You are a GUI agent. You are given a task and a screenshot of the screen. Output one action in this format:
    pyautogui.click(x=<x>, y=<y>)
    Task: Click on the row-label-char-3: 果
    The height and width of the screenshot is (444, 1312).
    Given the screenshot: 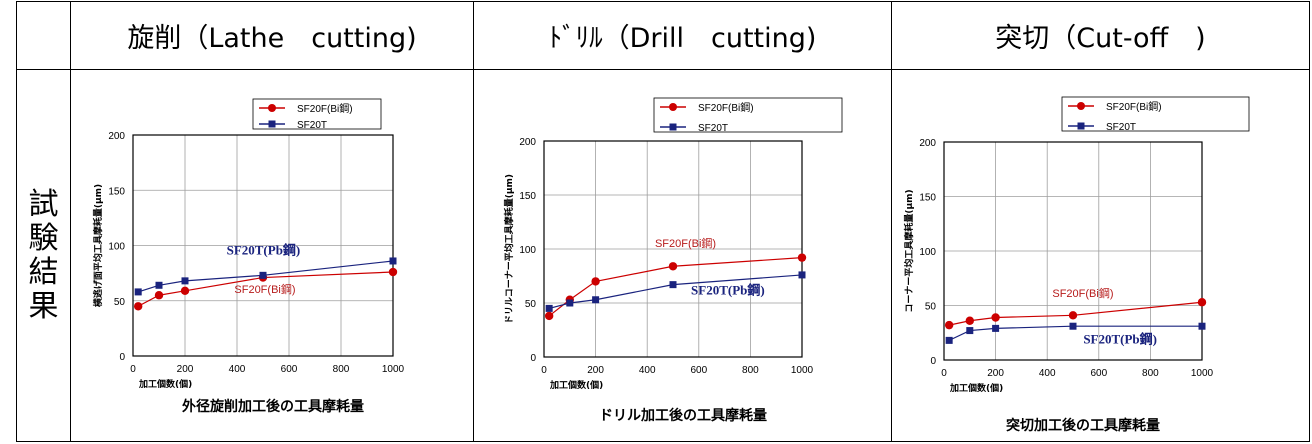 What is the action you would take?
    pyautogui.click(x=43, y=306)
    